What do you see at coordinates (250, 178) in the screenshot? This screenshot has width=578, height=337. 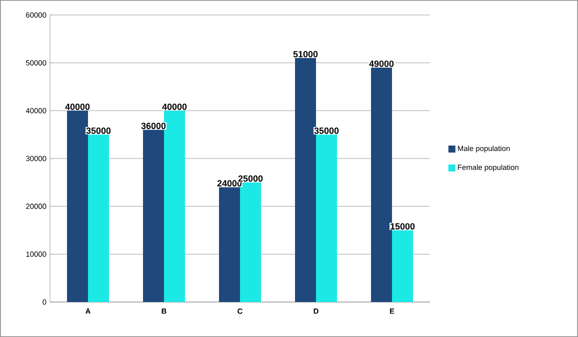 I see `data-label: 25000` at bounding box center [250, 178].